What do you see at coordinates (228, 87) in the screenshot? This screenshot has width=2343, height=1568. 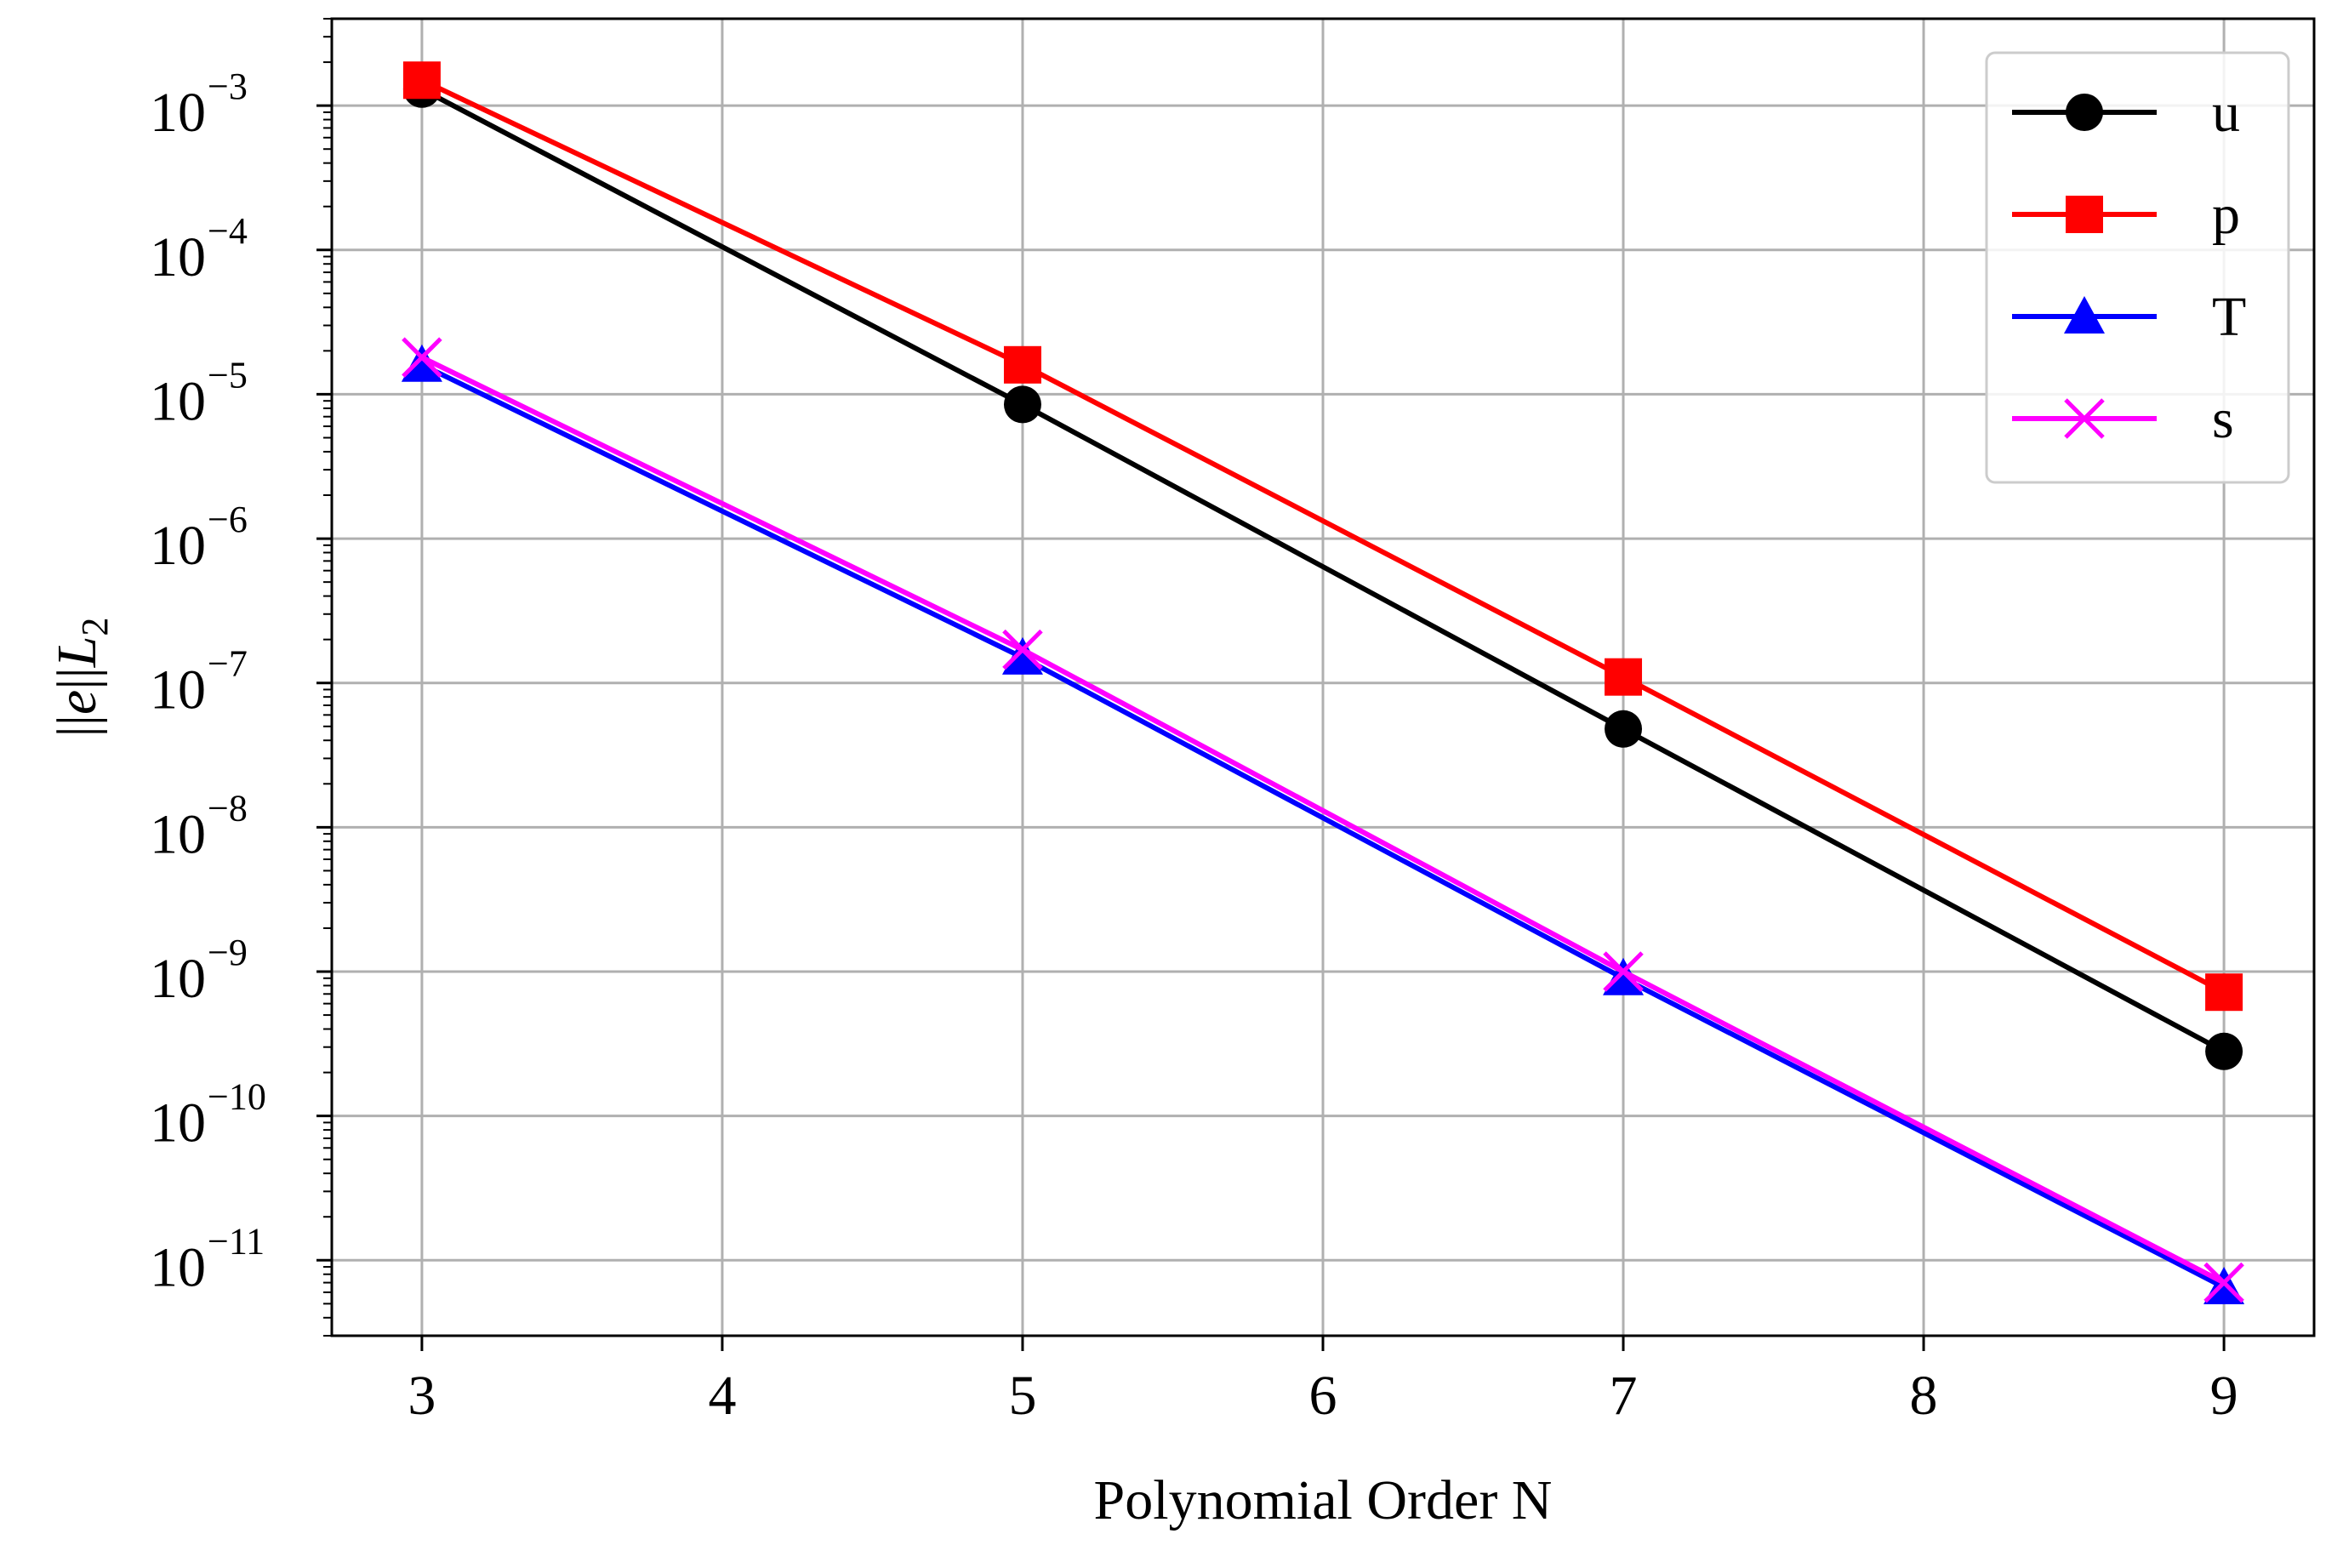 I see `y-tick-exponent: −3` at bounding box center [228, 87].